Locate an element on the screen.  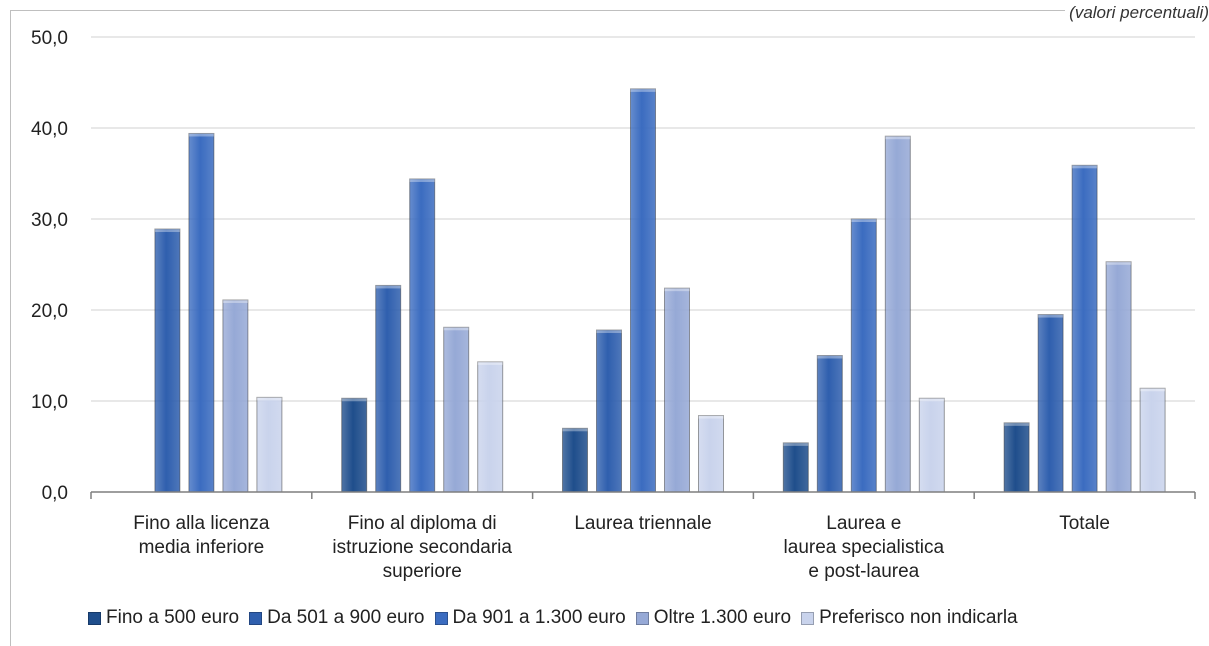
legend-item: Da 501 a 900 euro is located at coordinates (337, 618).